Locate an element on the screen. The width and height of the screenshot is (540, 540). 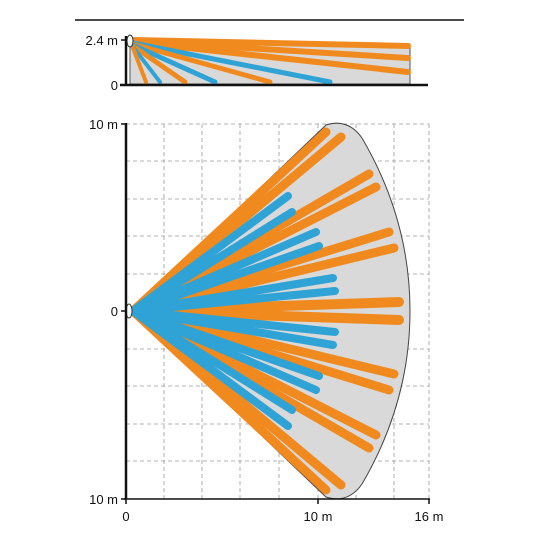
top-view-x-label-origin: 0 is located at coordinates (125, 516).